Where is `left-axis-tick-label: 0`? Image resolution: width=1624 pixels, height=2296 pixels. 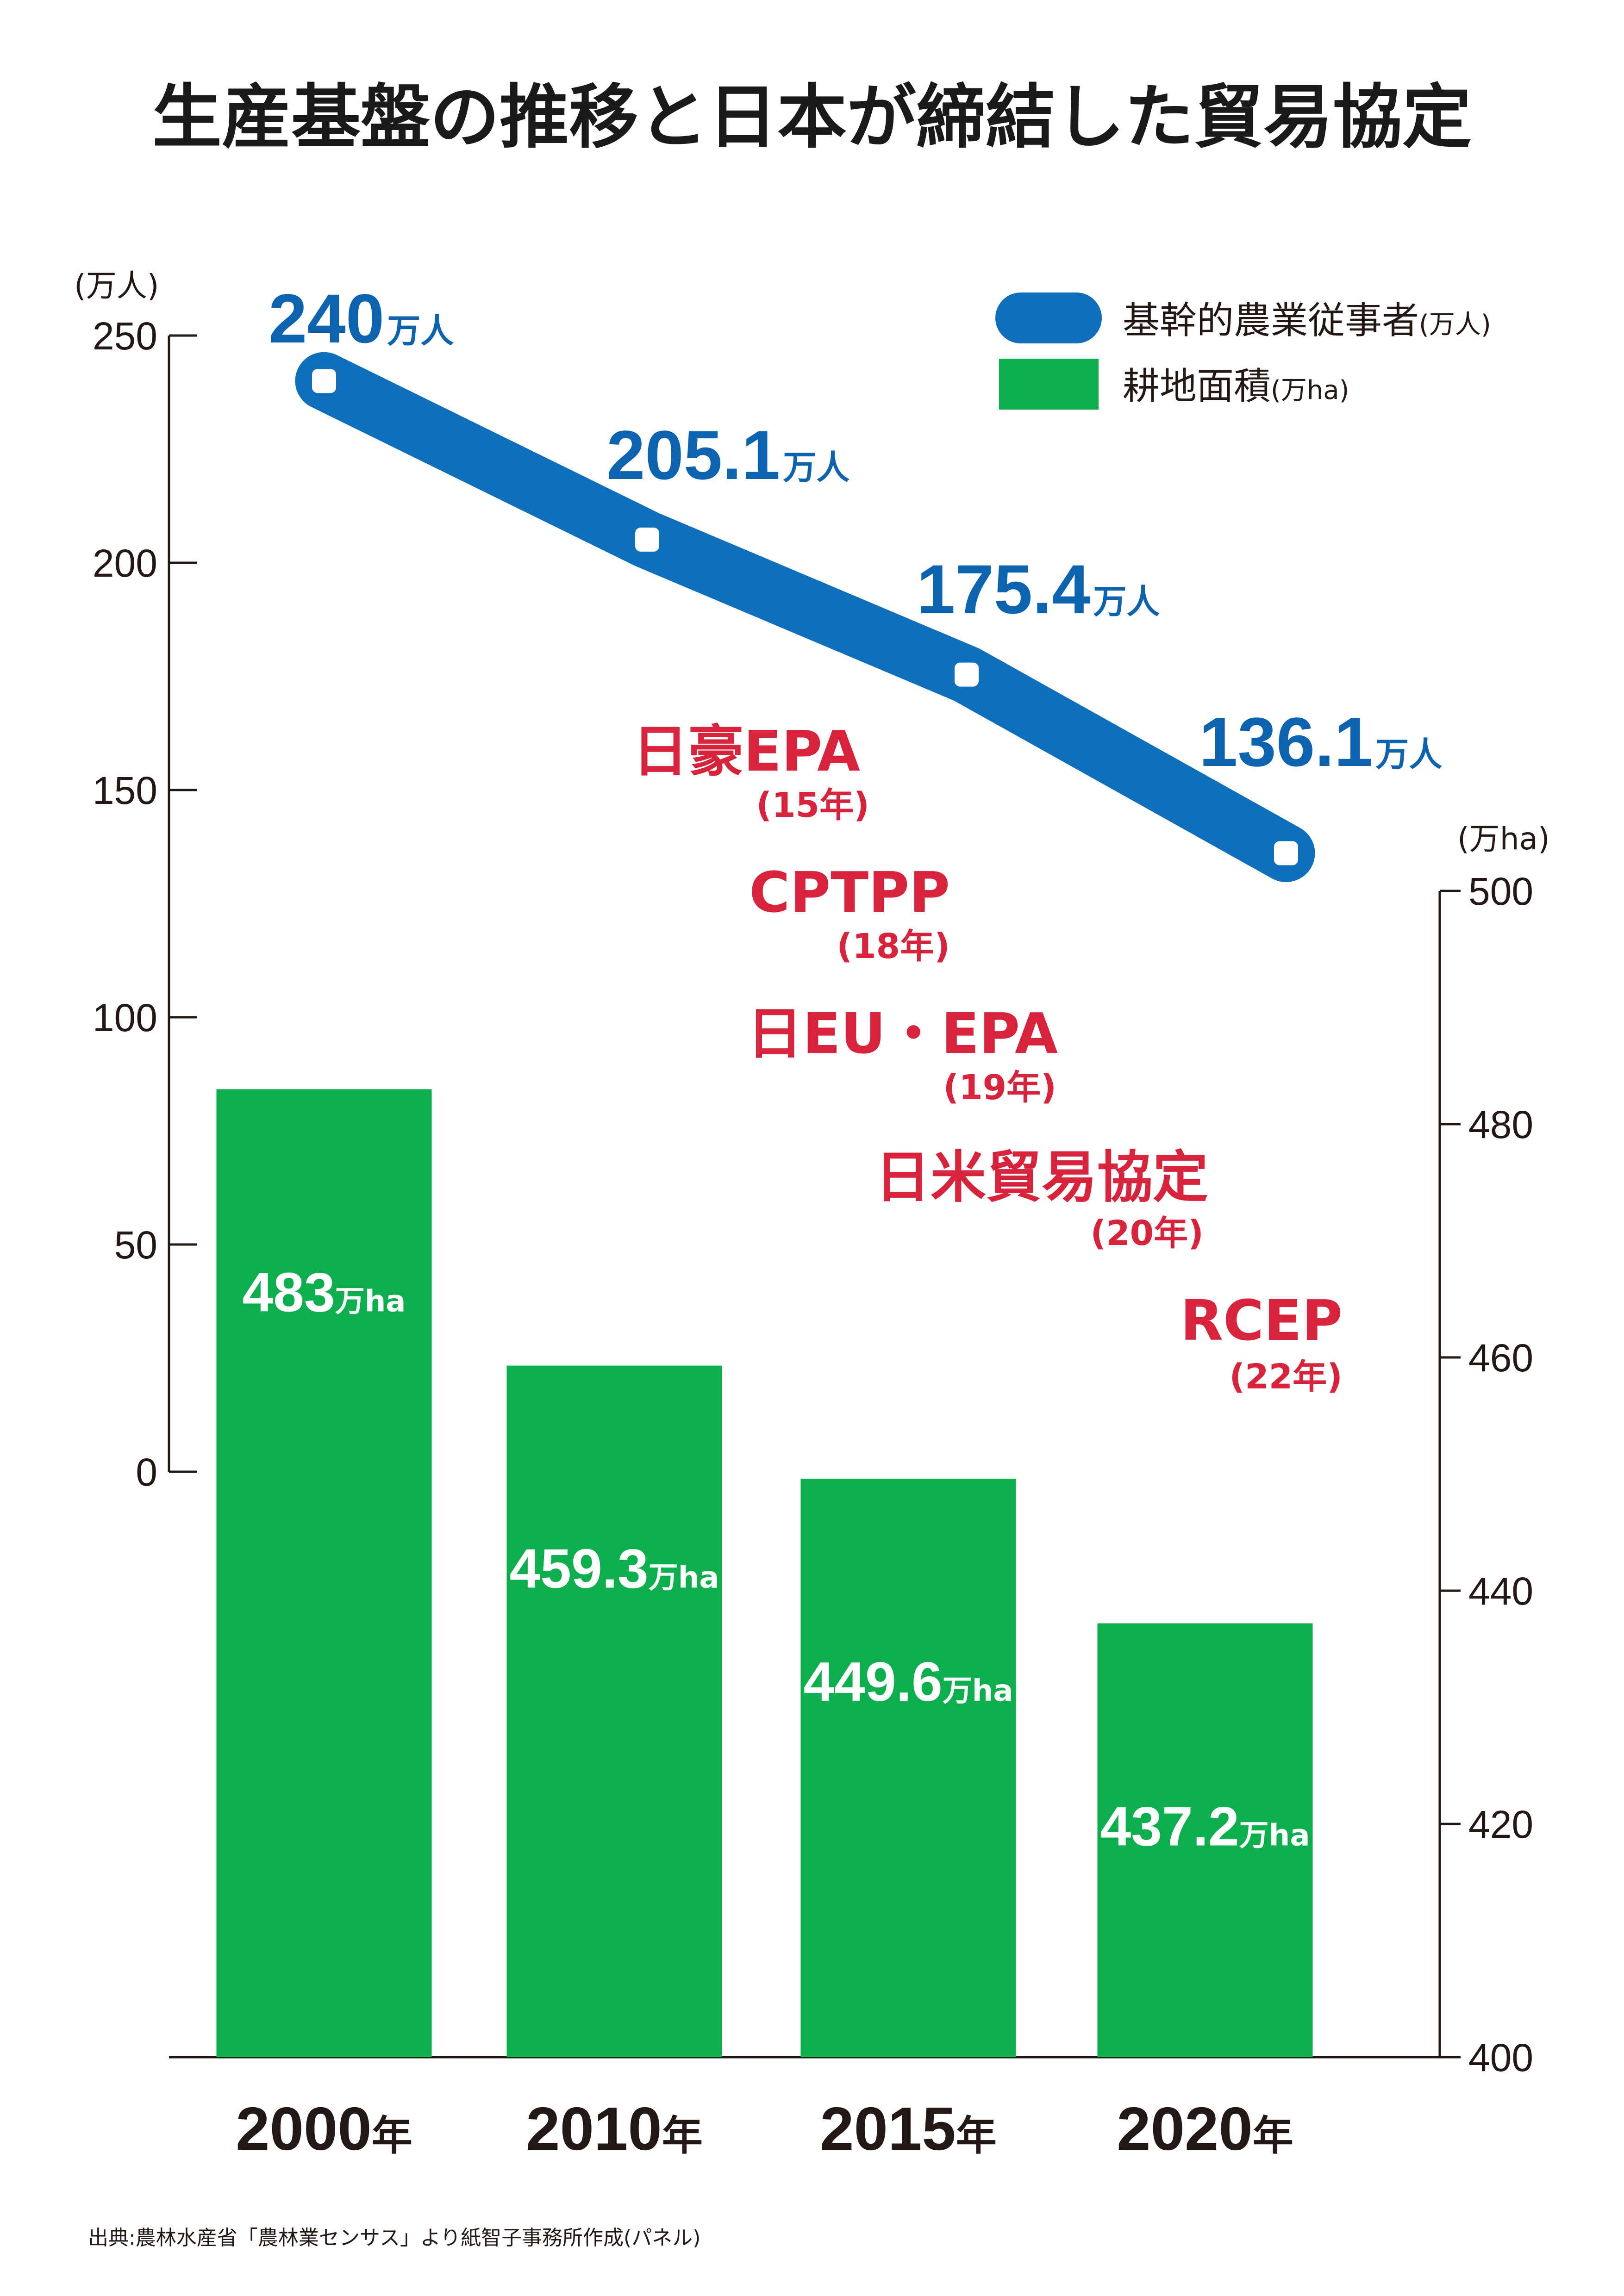 left-axis-tick-label: 0 is located at coordinates (146, 1472).